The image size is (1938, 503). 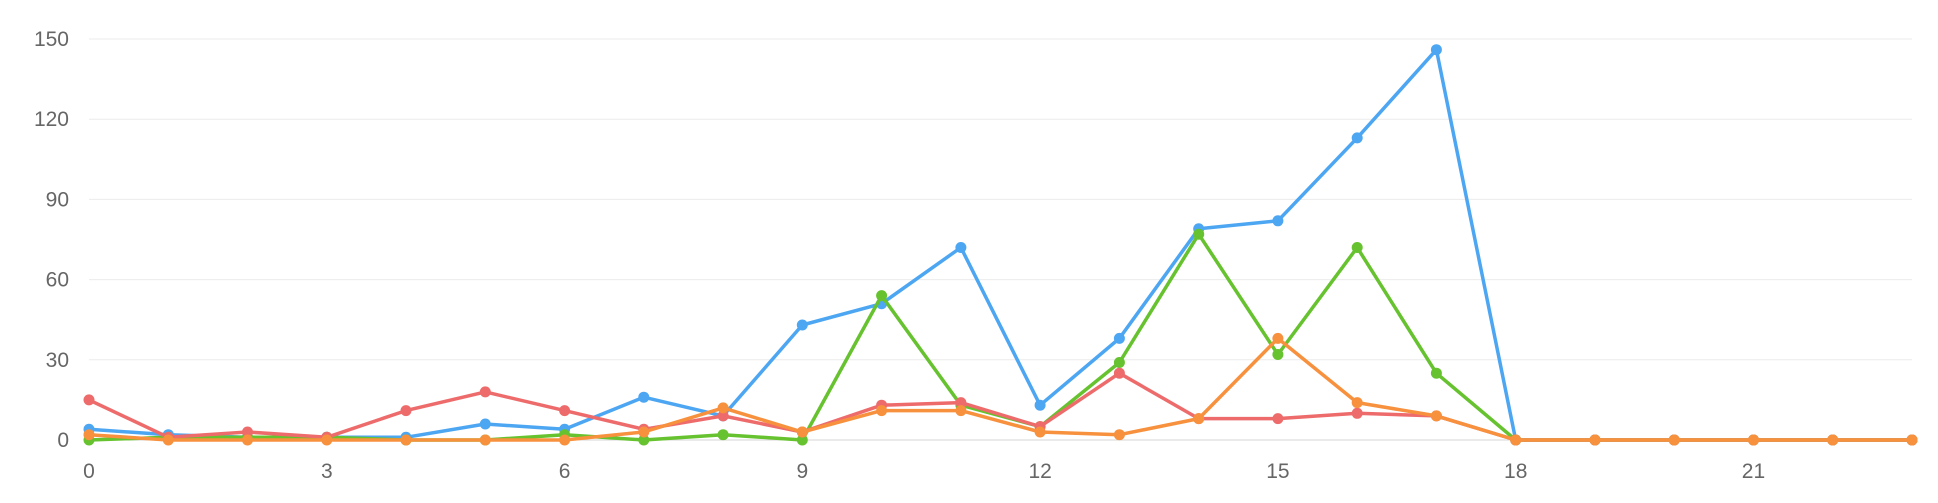 I want to click on x-tick-label: 18, so click(x=1515, y=471).